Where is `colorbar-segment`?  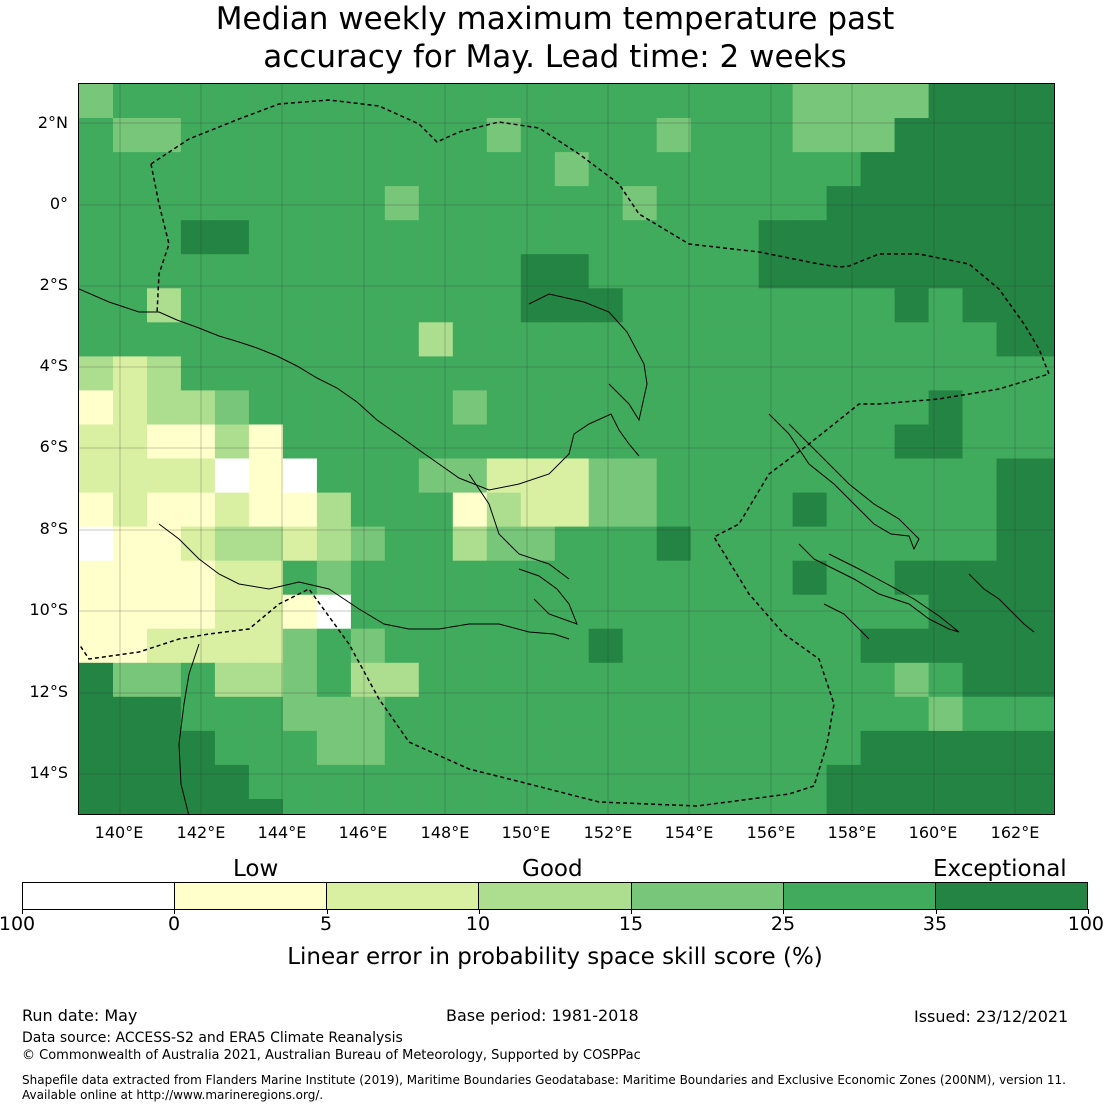 colorbar-segment is located at coordinates (251, 896).